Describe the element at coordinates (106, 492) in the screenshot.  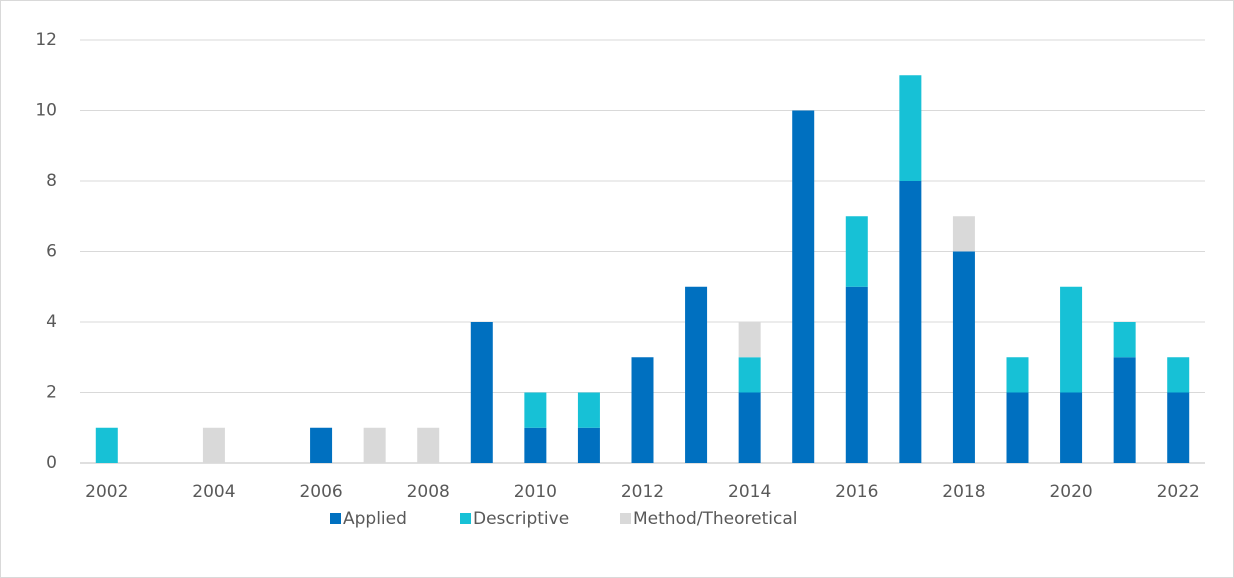
I see `x-tick-label: 2002` at that location.